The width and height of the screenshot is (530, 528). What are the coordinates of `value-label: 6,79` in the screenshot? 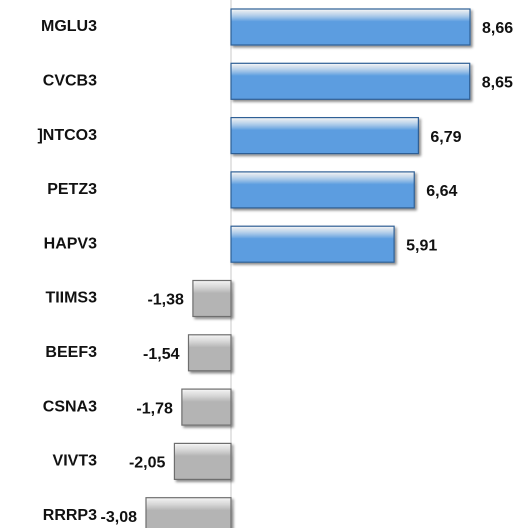 It's located at (445, 137).